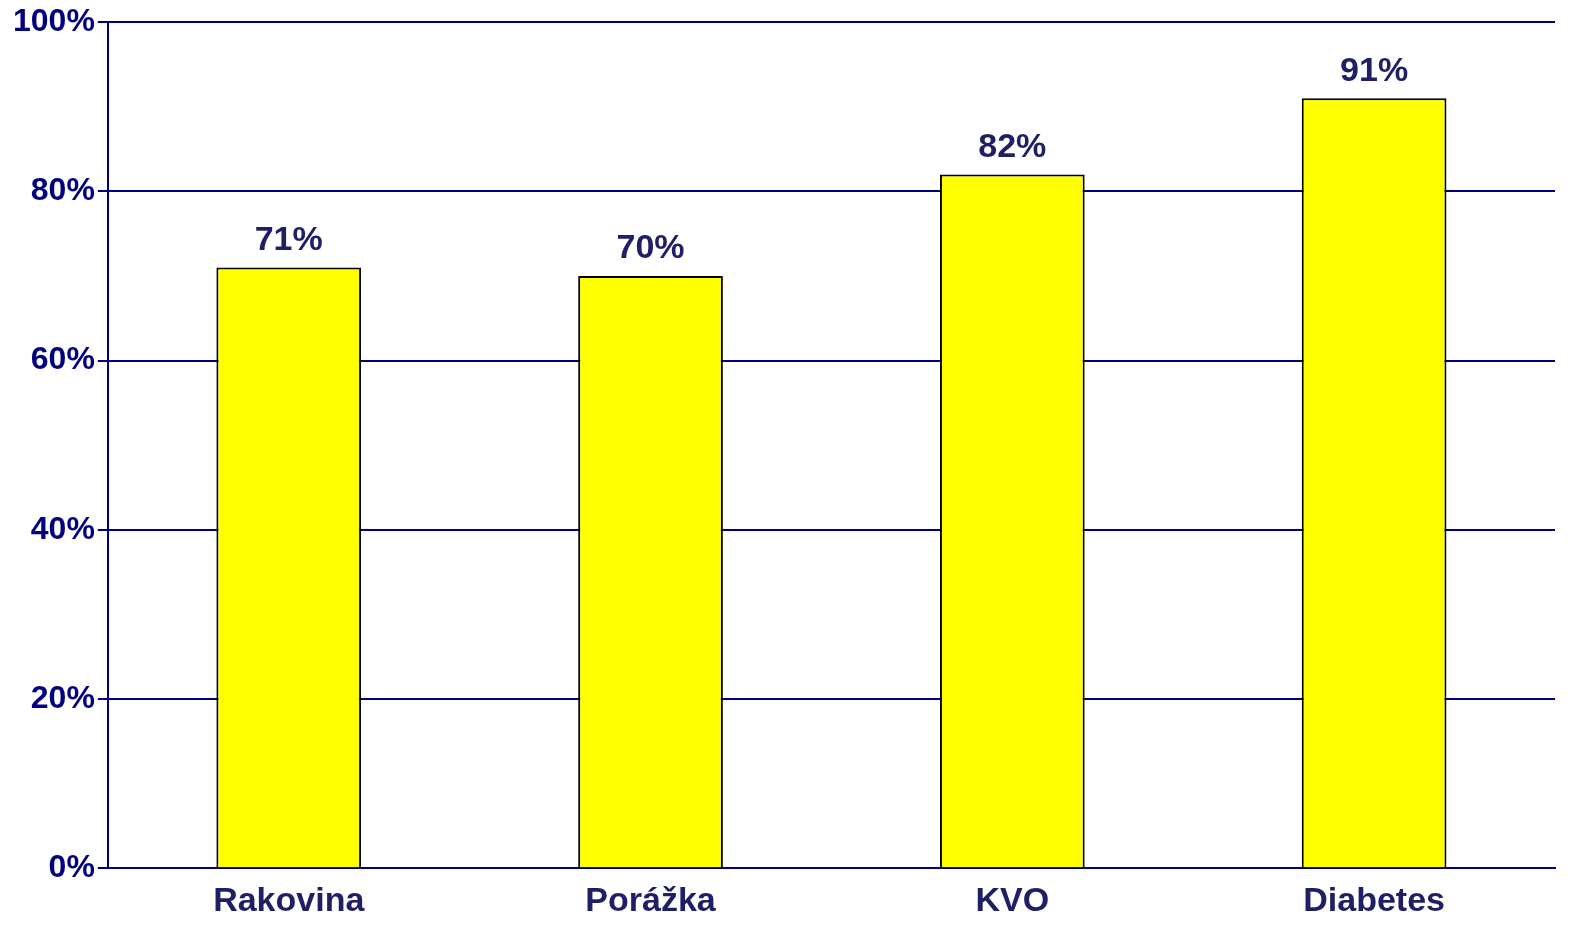 The height and width of the screenshot is (935, 1575). I want to click on data-label: 82%, so click(1012, 144).